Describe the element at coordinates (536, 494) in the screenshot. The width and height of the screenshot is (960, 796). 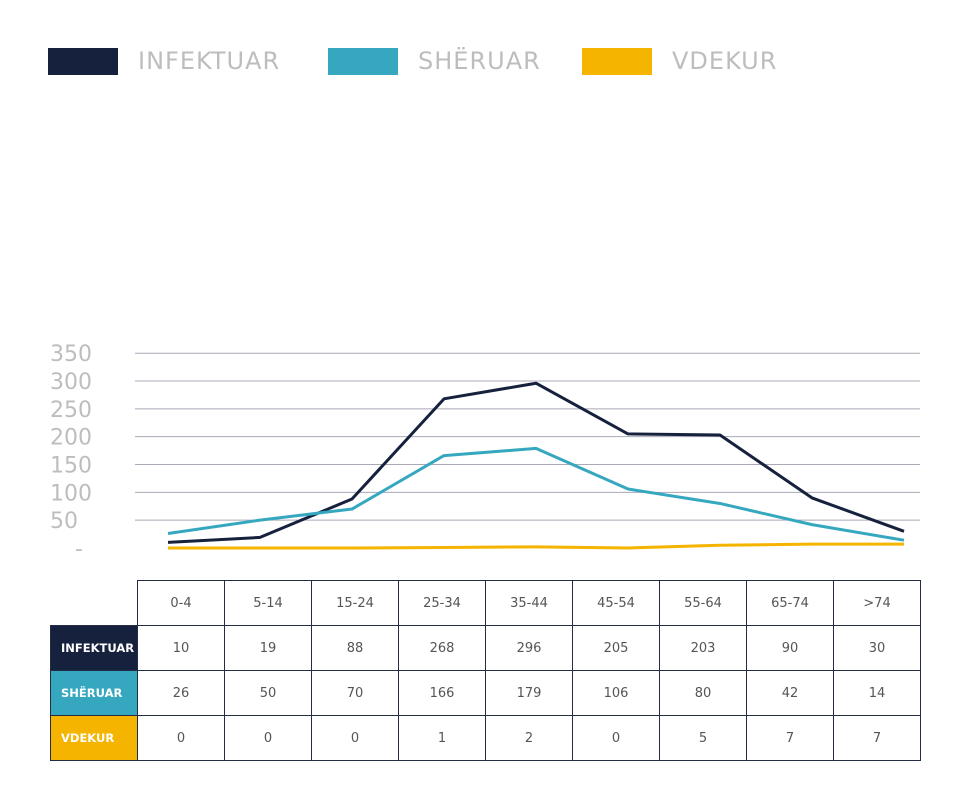
I see `series-line-shruar` at that location.